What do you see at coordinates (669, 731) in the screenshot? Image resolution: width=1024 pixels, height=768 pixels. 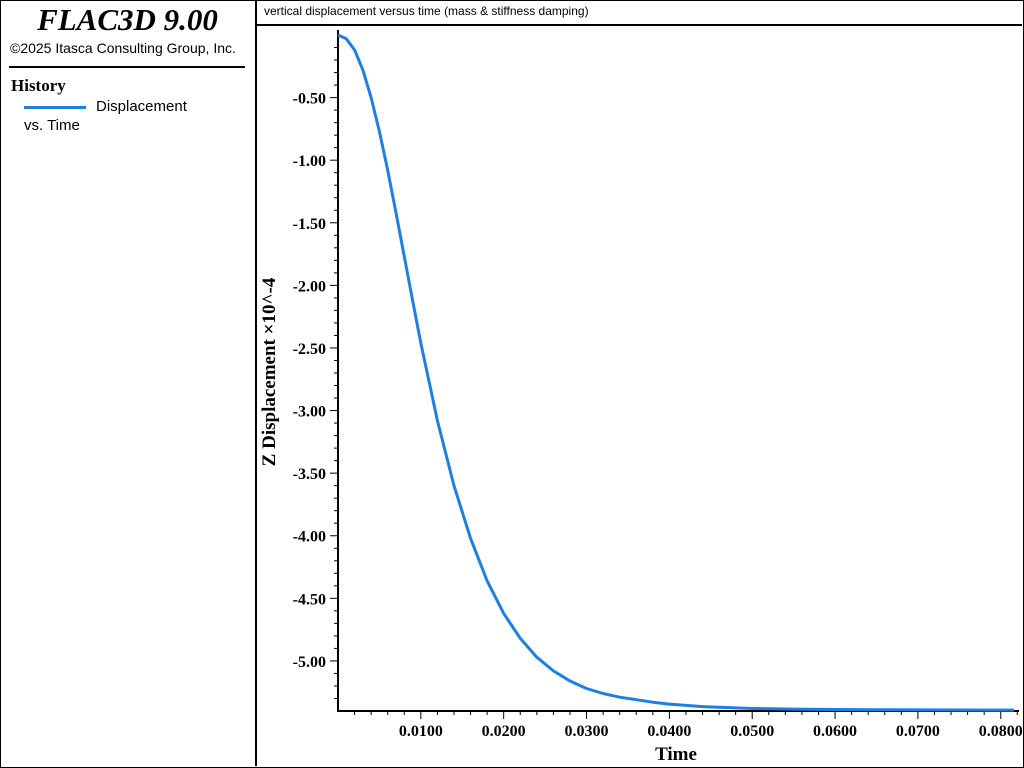 I see `x-tick-label: 0.0400` at bounding box center [669, 731].